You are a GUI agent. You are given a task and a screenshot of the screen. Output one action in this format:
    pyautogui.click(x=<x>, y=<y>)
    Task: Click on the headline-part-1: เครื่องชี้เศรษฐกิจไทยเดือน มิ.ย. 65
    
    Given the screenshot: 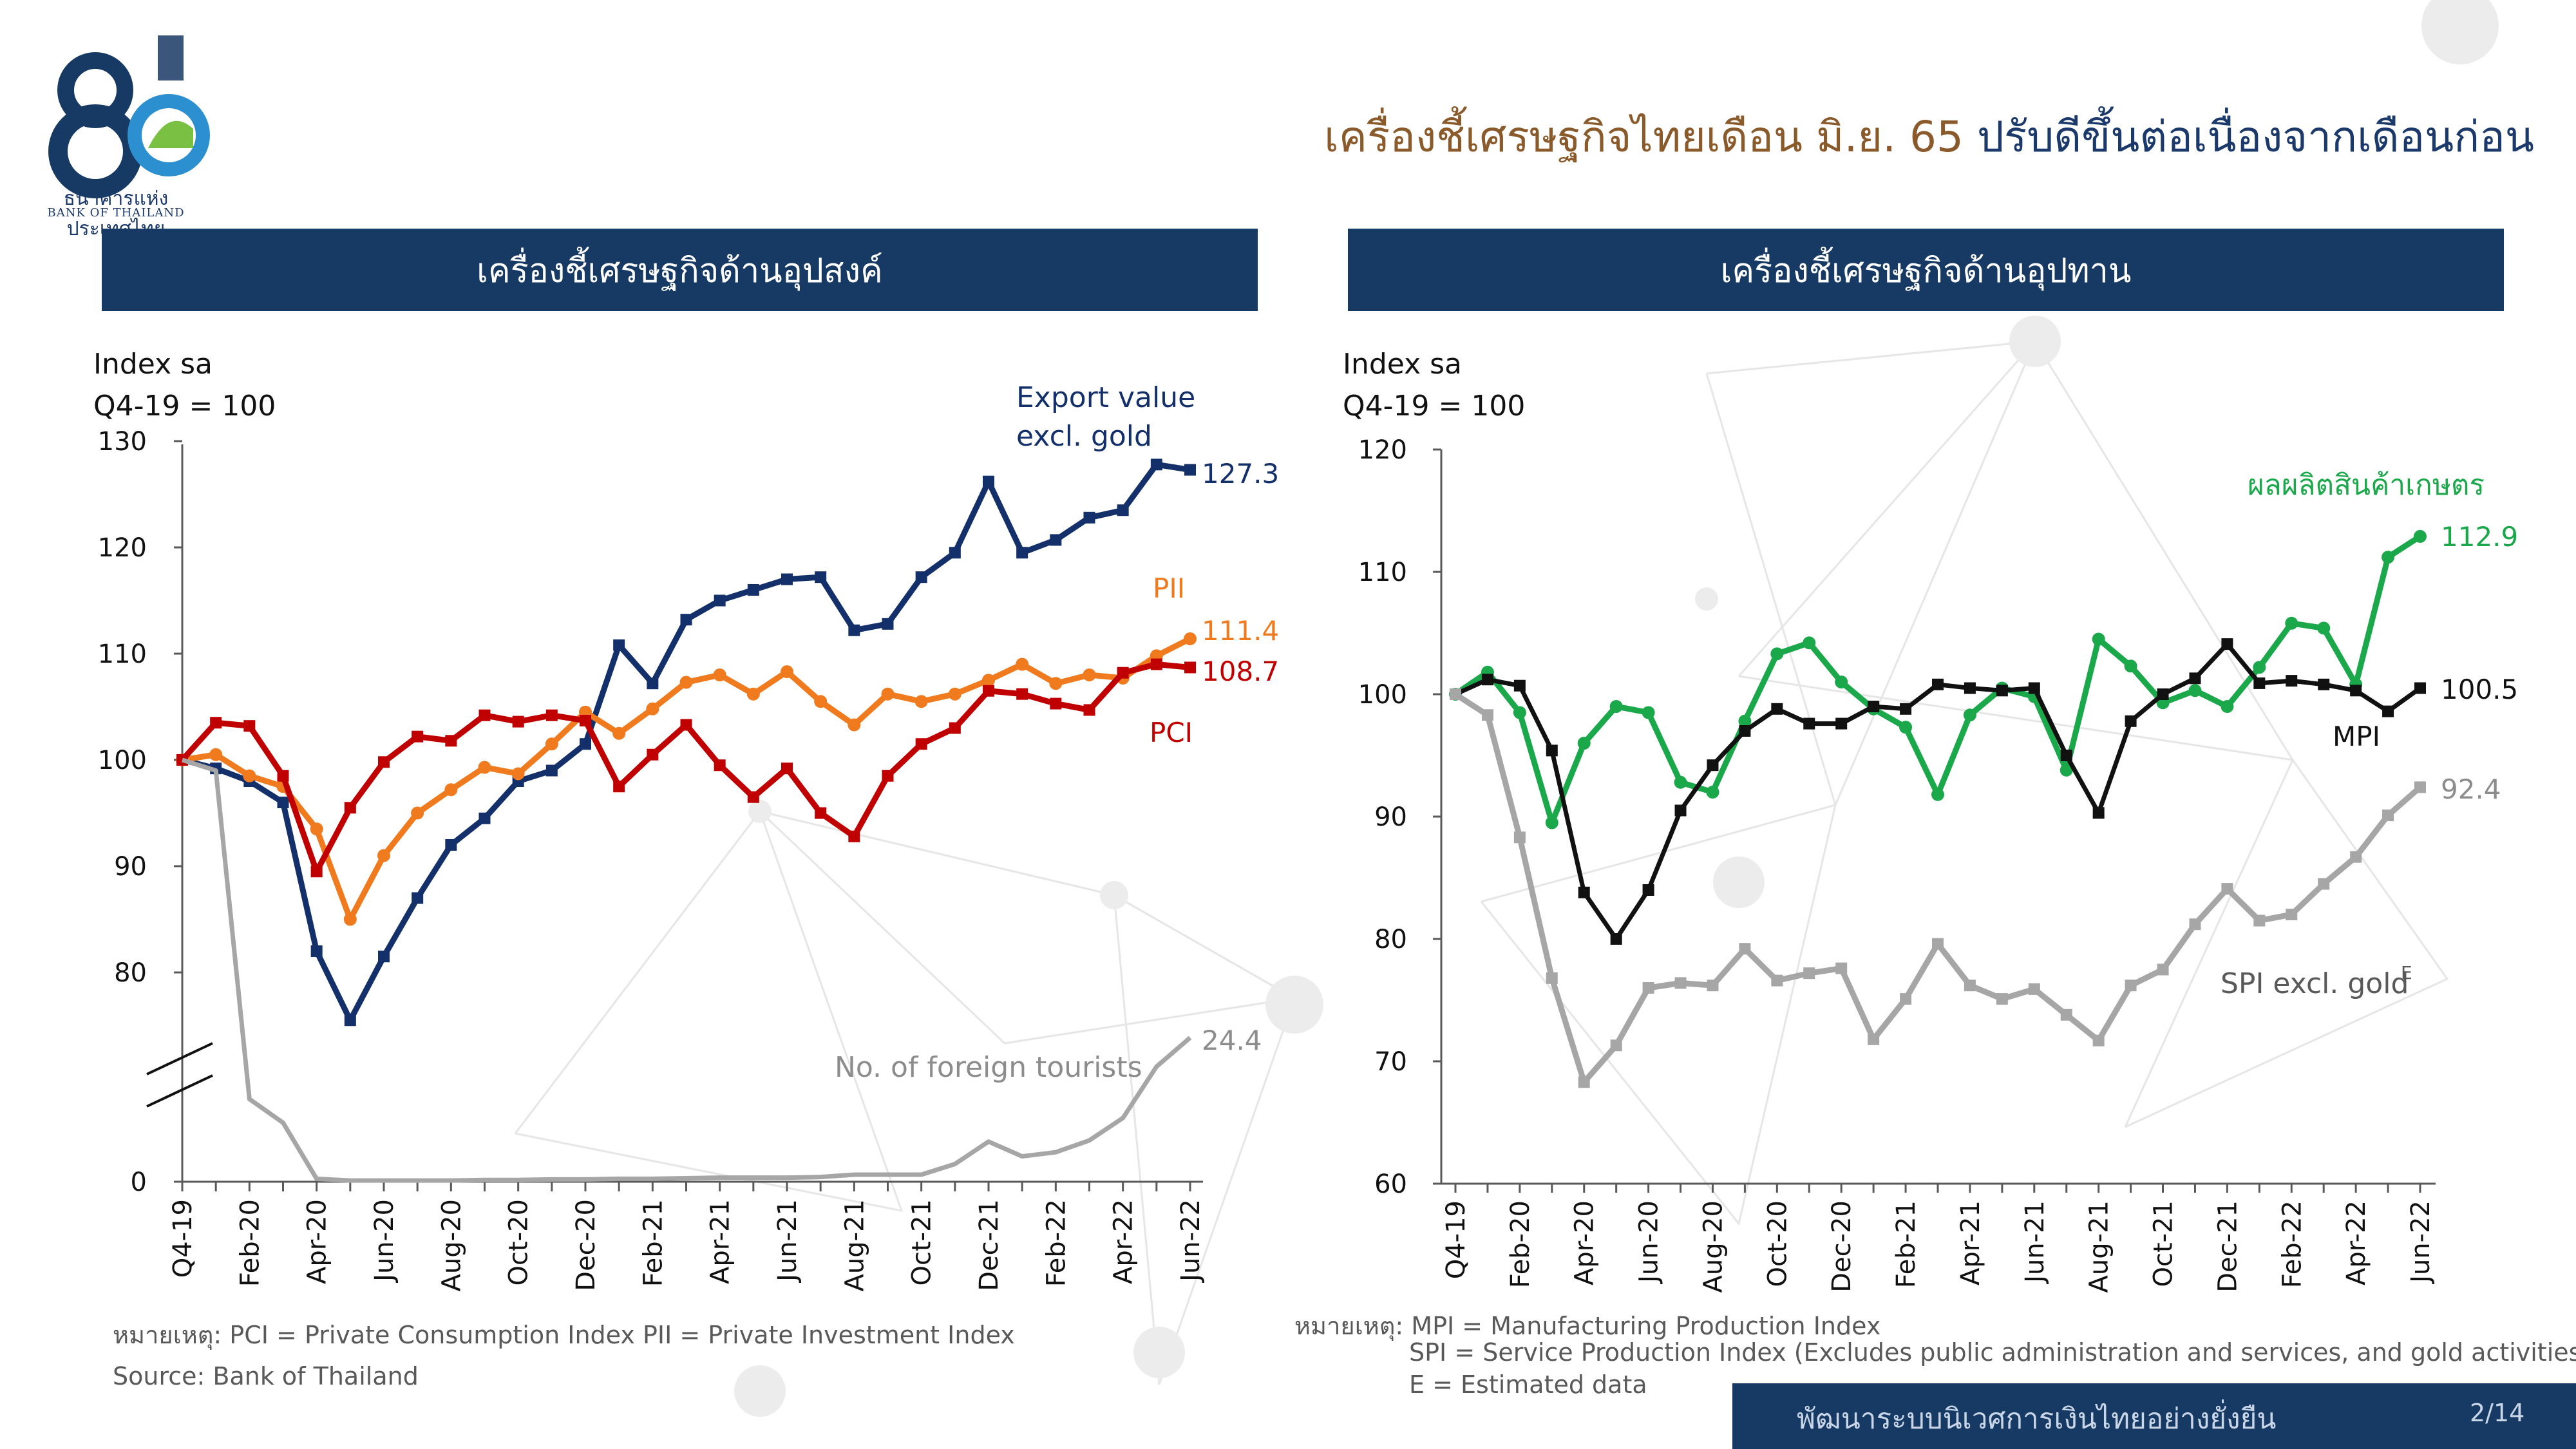 What is the action you would take?
    pyautogui.click(x=1644, y=137)
    